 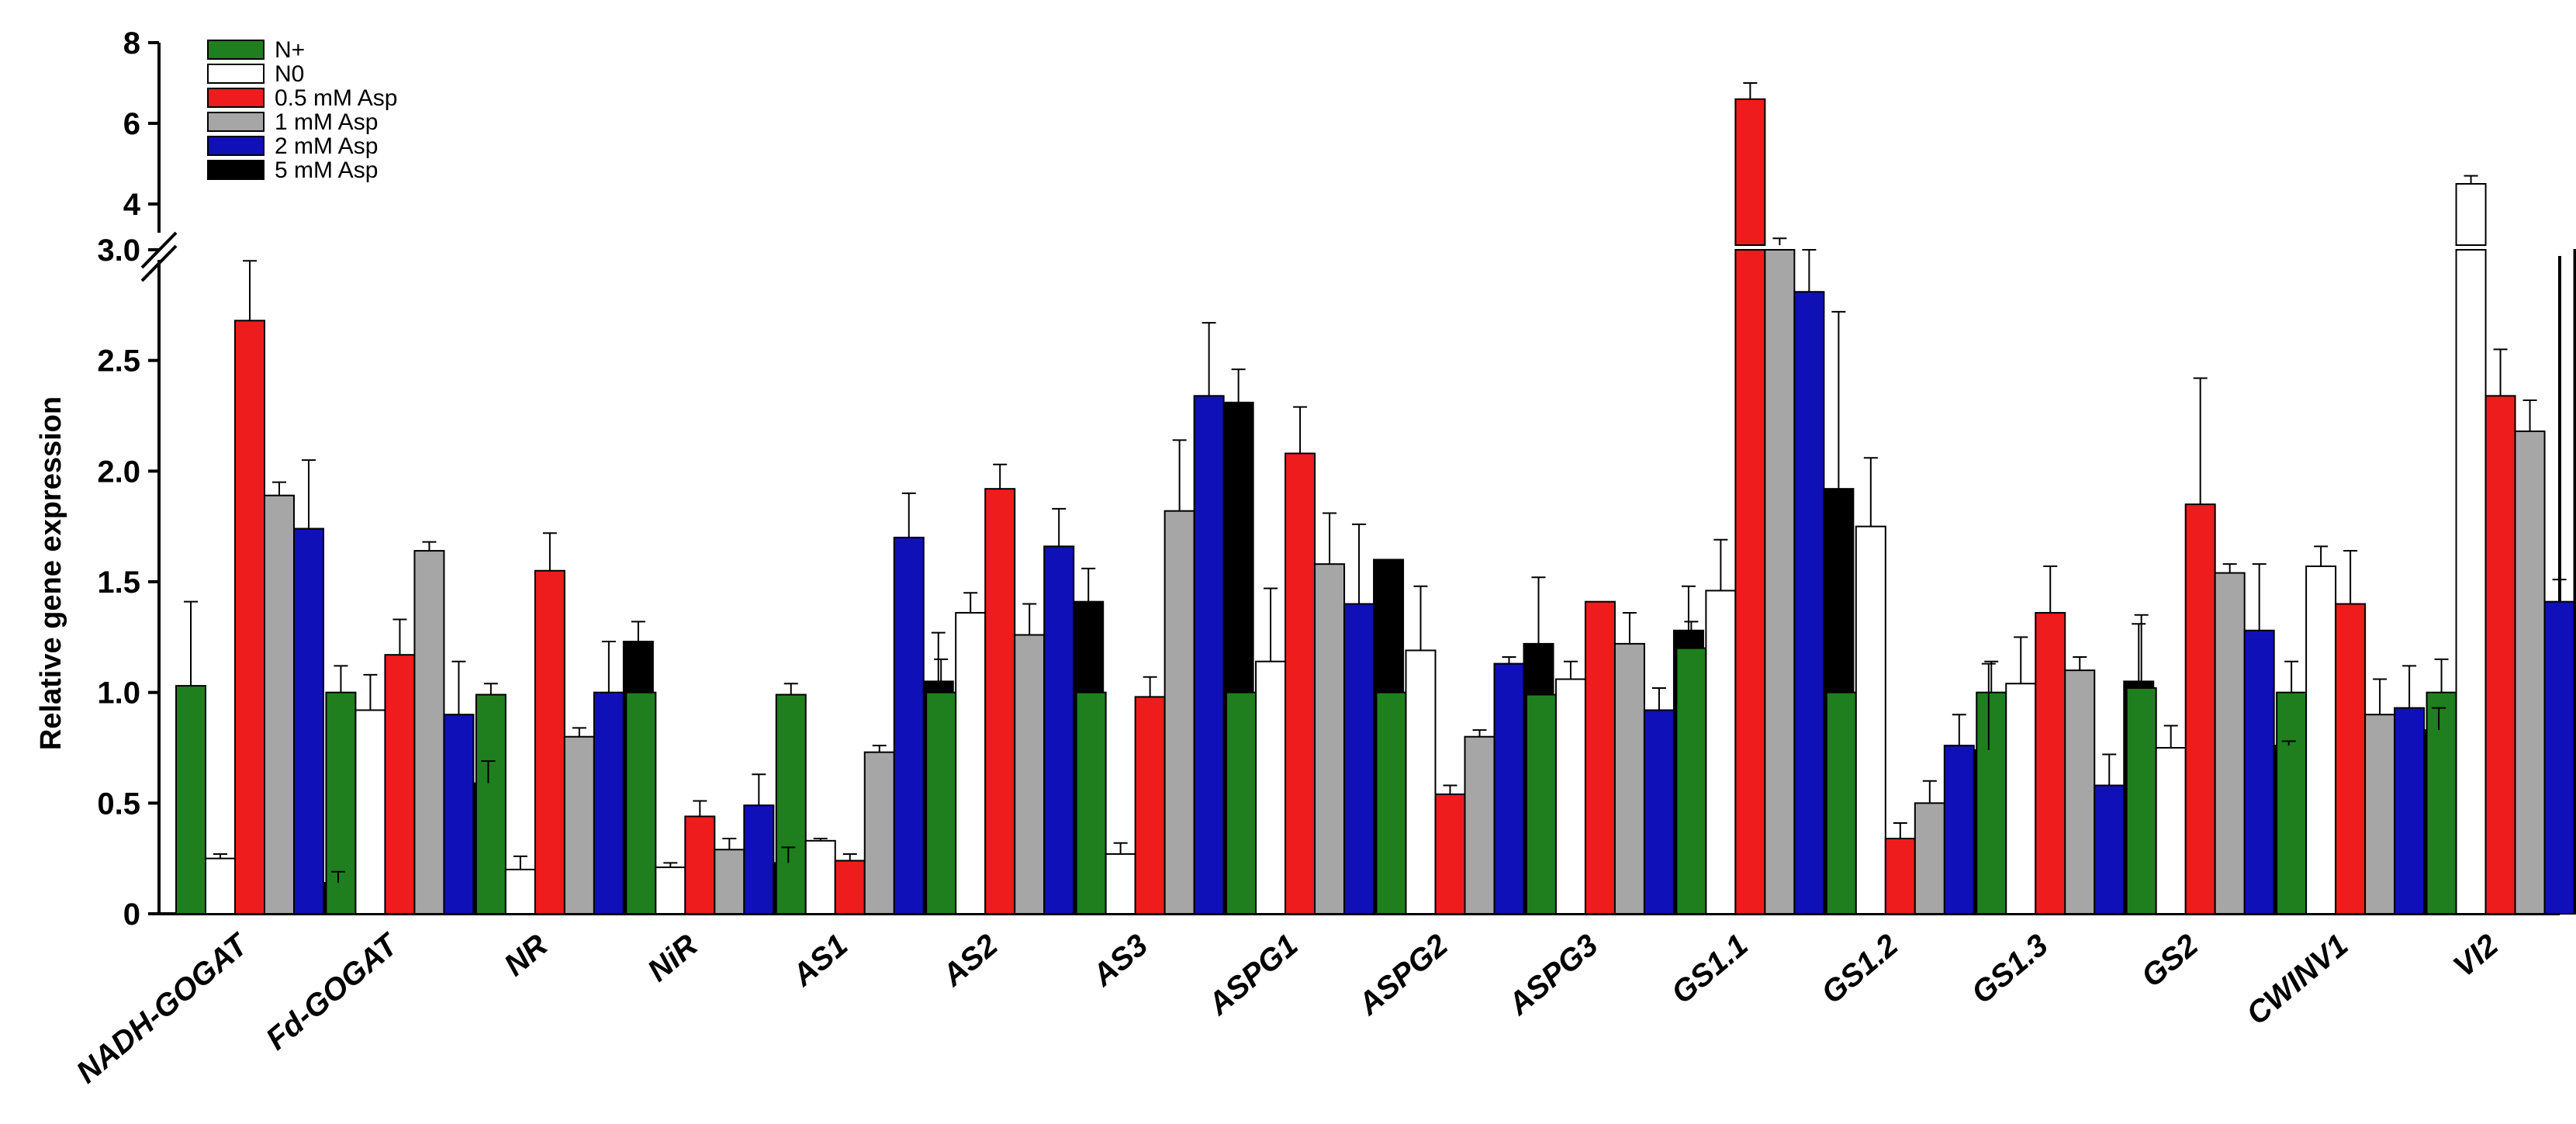 I want to click on bar-aspg2-1-mm-asp, so click(x=1479, y=825).